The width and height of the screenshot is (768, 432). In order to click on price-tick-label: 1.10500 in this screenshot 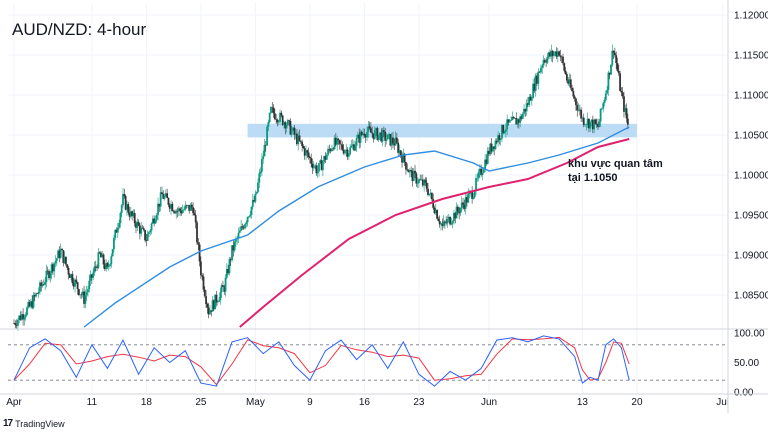, I will do `click(751, 136)`.